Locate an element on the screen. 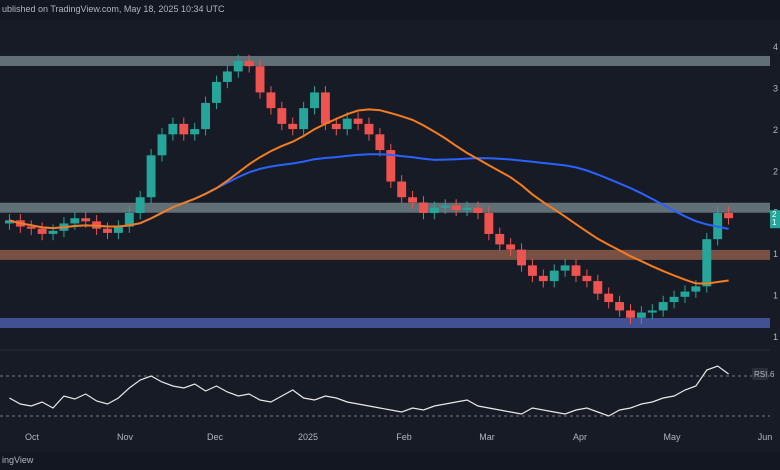 The height and width of the screenshot is (470, 780). rsi-label: RSI is located at coordinates (760, 374).